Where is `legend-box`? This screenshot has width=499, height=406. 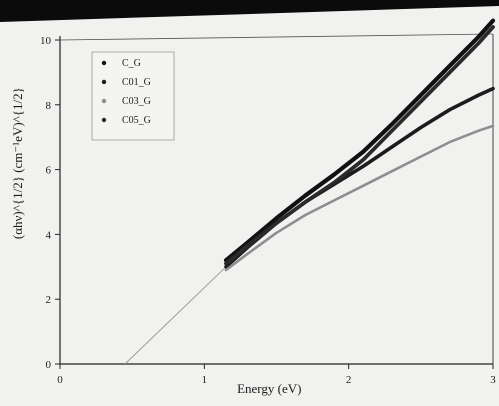
legend-box is located at coordinates (133, 96).